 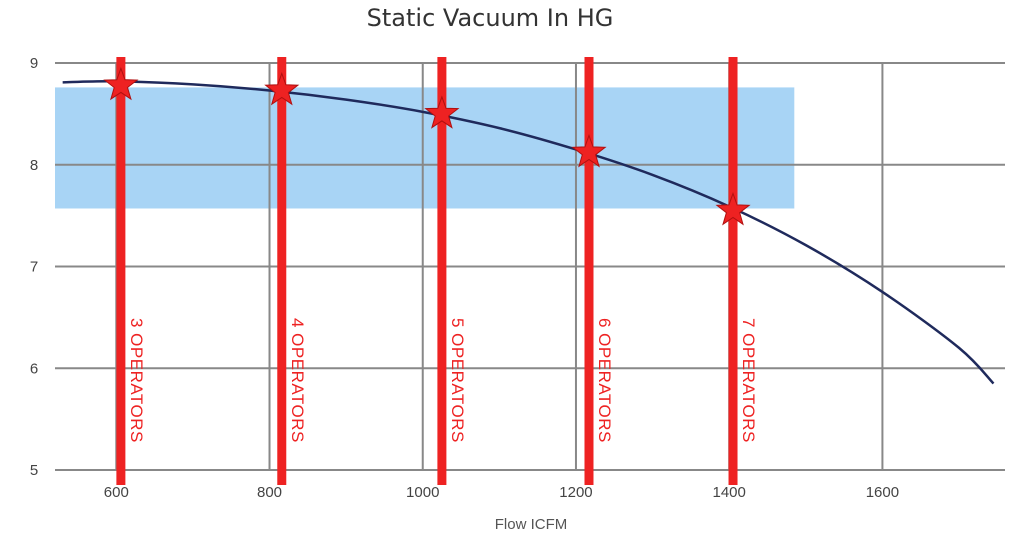 What do you see at coordinates (490, 18) in the screenshot?
I see `chart-title: Static Vacuum In HG` at bounding box center [490, 18].